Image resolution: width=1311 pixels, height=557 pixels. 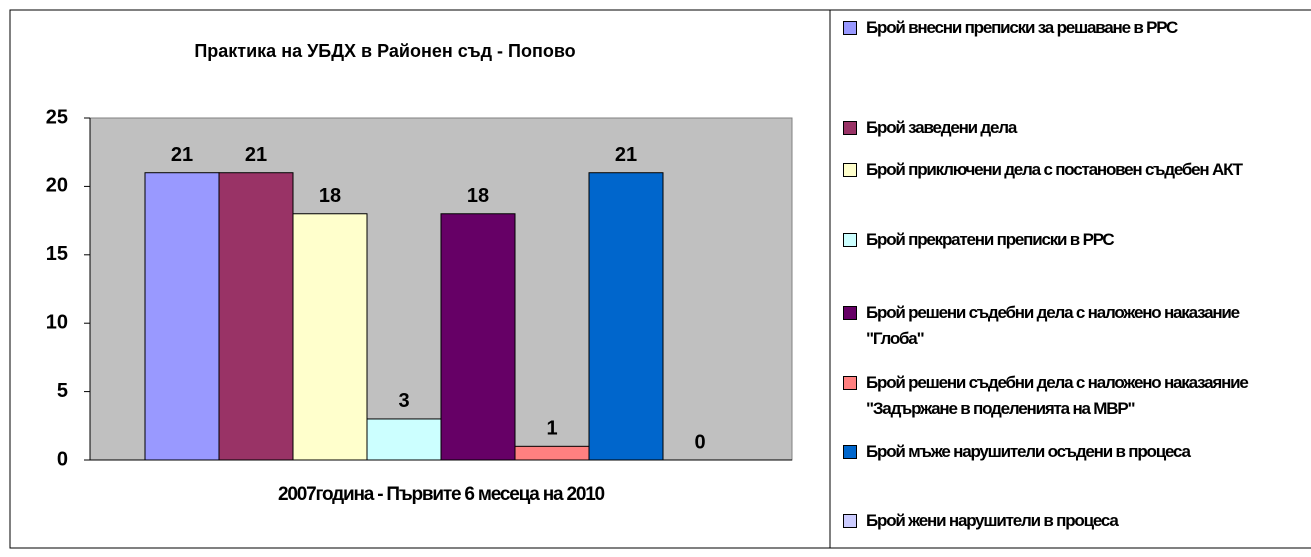 What do you see at coordinates (699, 442) in the screenshot?
I see `value-label: 0` at bounding box center [699, 442].